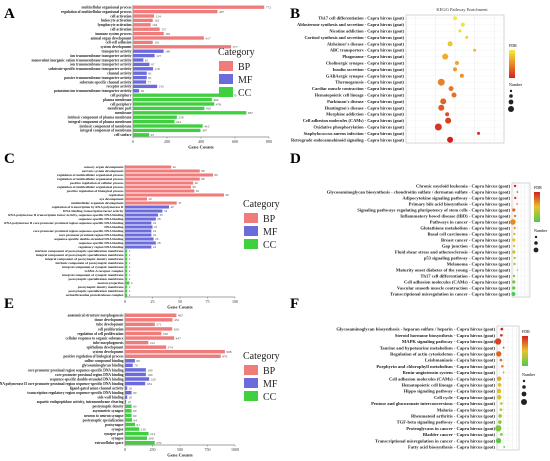 This screenshot has width=550, height=461. I want to click on category-legend-c: Category BP MF CC, so click(261, 225).